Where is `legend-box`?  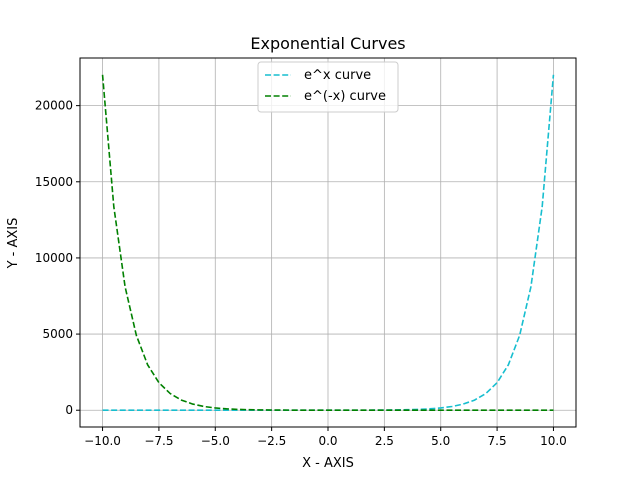
legend-box is located at coordinates (328, 87).